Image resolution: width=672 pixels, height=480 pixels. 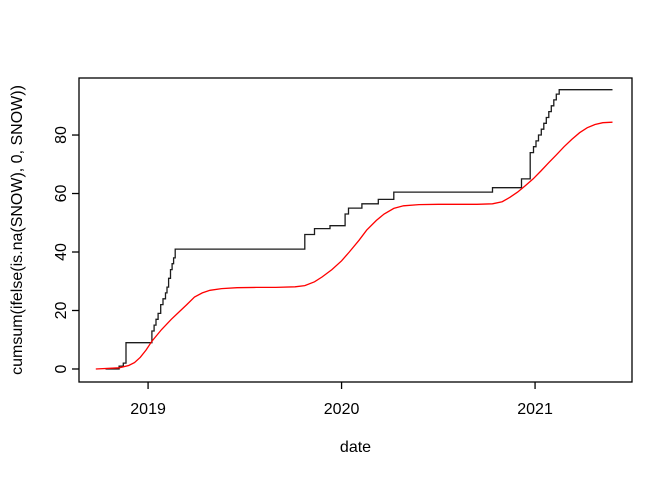 What do you see at coordinates (61, 252) in the screenshot?
I see `y-tick-label: 40` at bounding box center [61, 252].